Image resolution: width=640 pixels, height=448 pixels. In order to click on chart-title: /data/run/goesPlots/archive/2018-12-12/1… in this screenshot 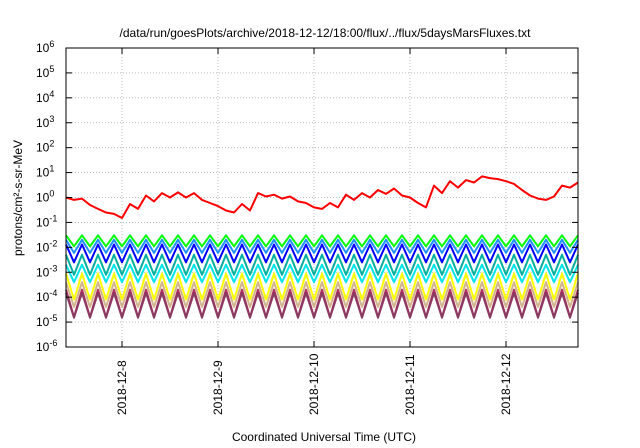, I will do `click(326, 33)`.